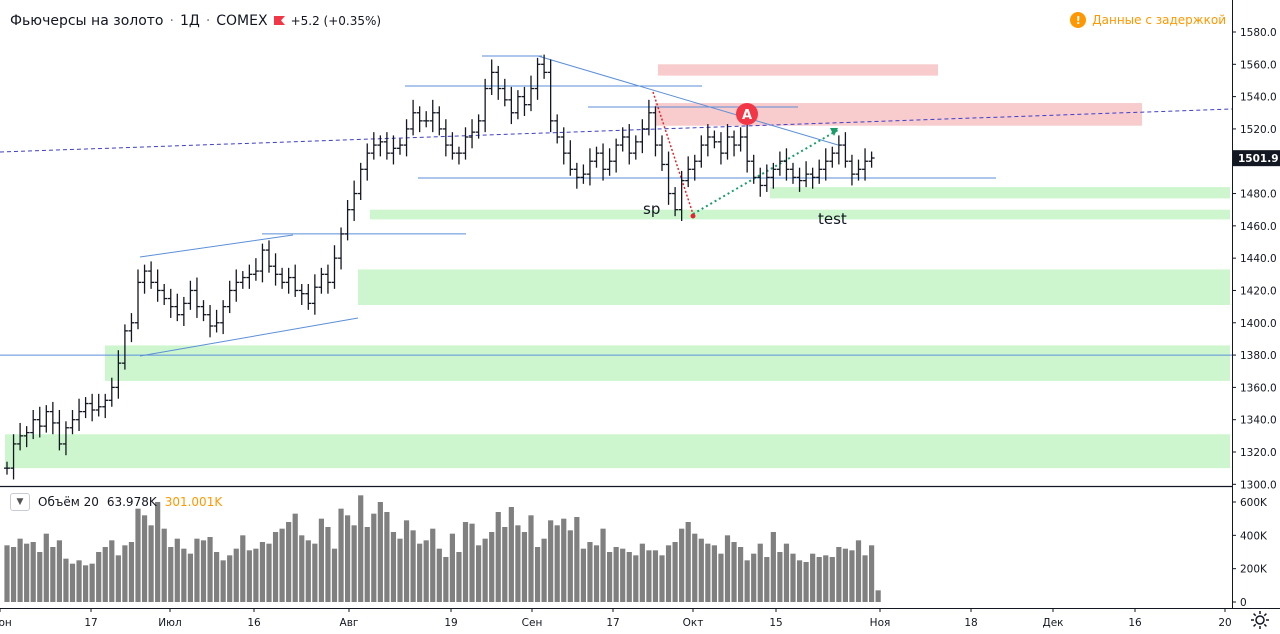  I want to click on interval-label: 1Д, so click(189, 21).